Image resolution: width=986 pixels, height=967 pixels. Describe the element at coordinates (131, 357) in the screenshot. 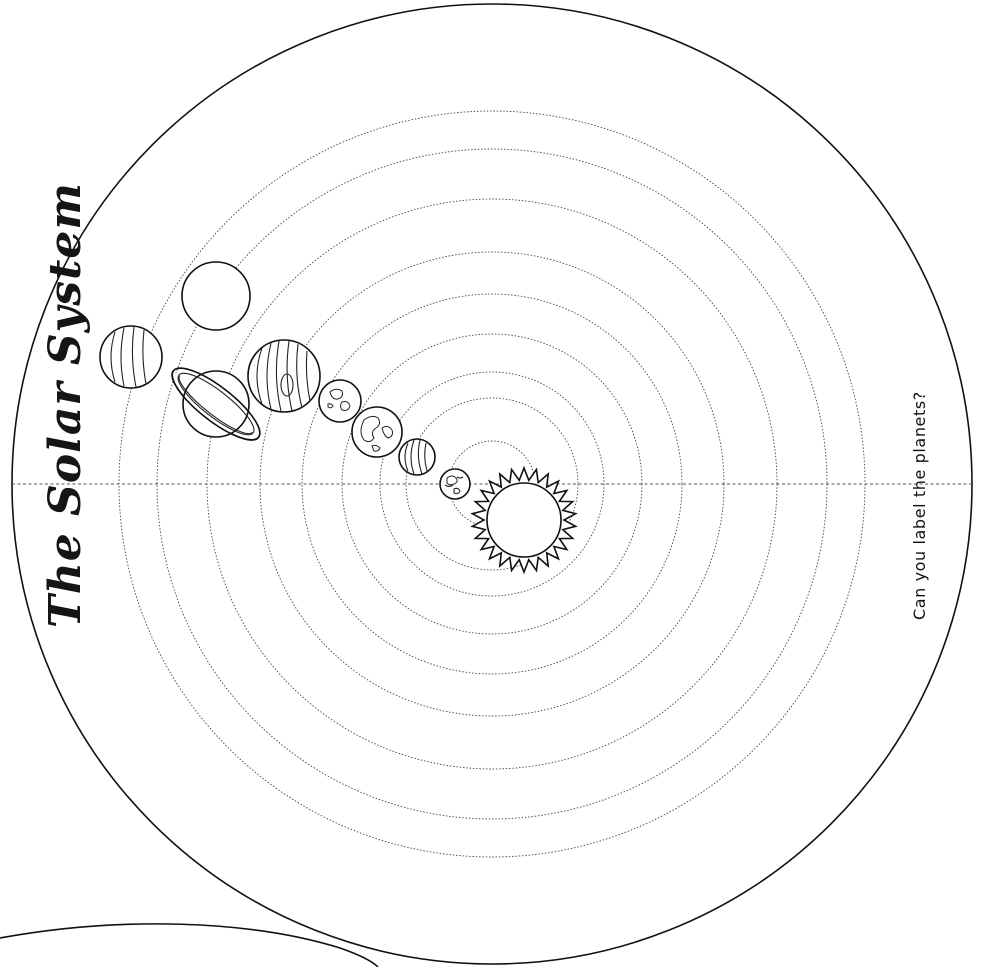

I see `neptune-icon` at that location.